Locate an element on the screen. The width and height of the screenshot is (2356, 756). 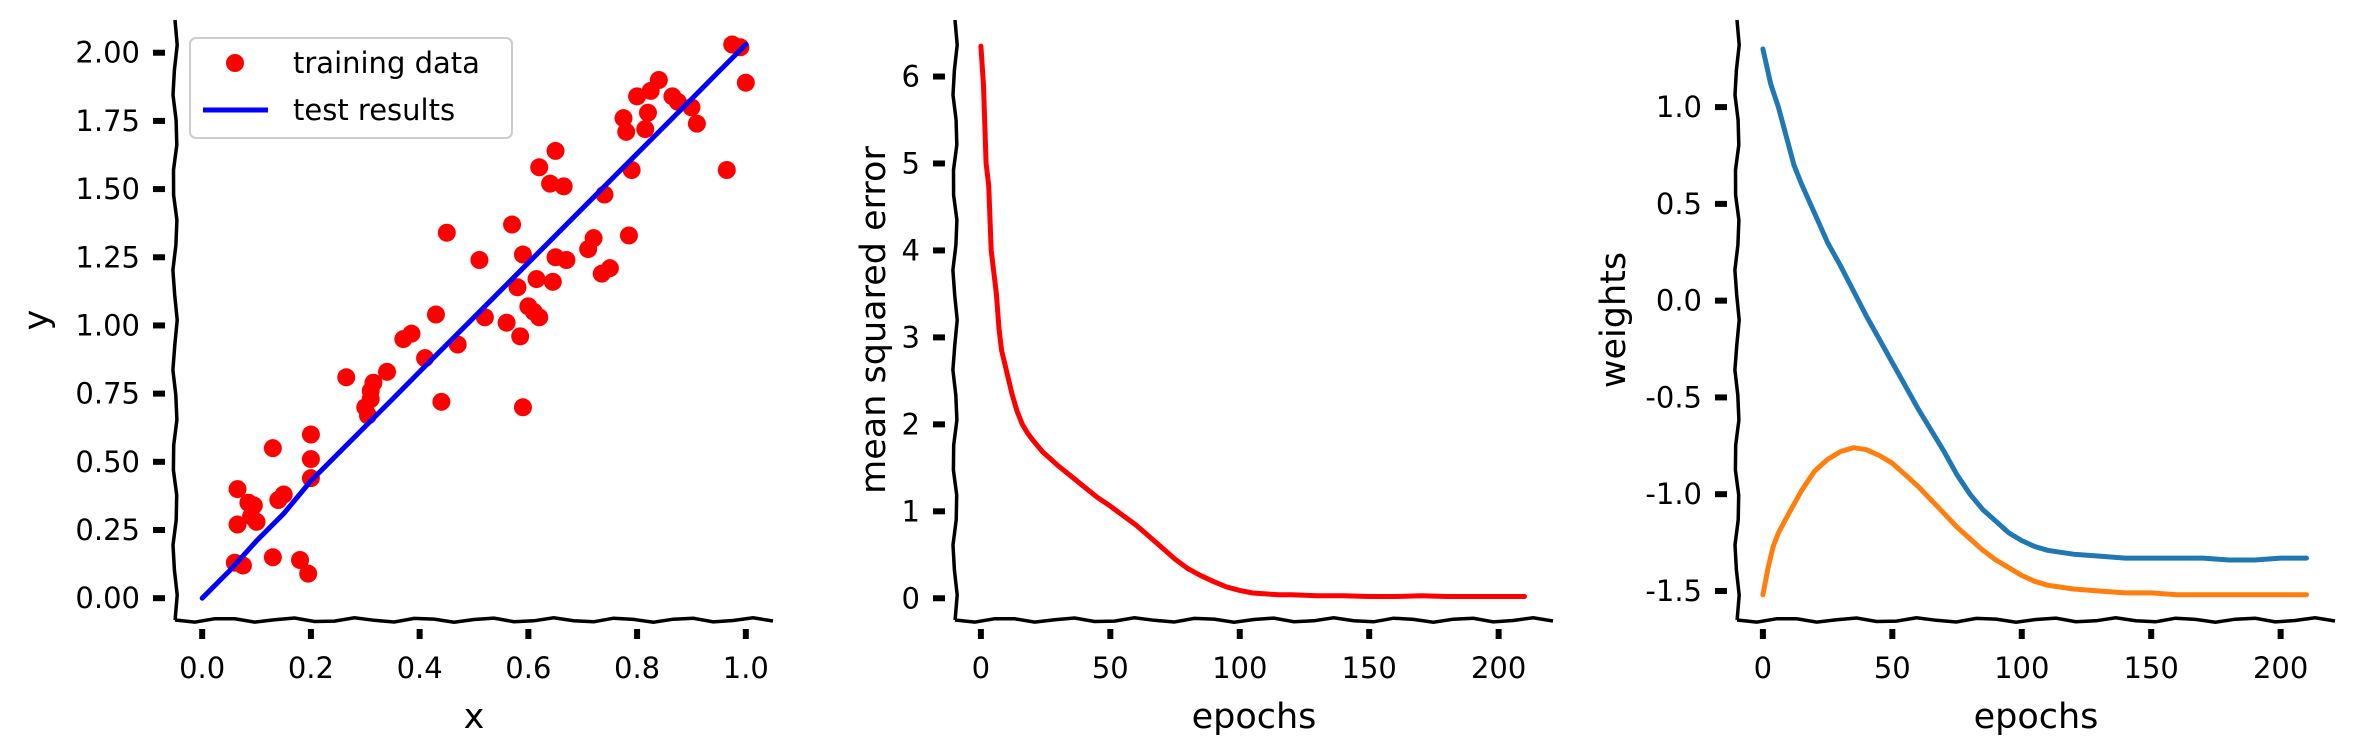
y-tick-label: -1.5 is located at coordinates (1673, 591).